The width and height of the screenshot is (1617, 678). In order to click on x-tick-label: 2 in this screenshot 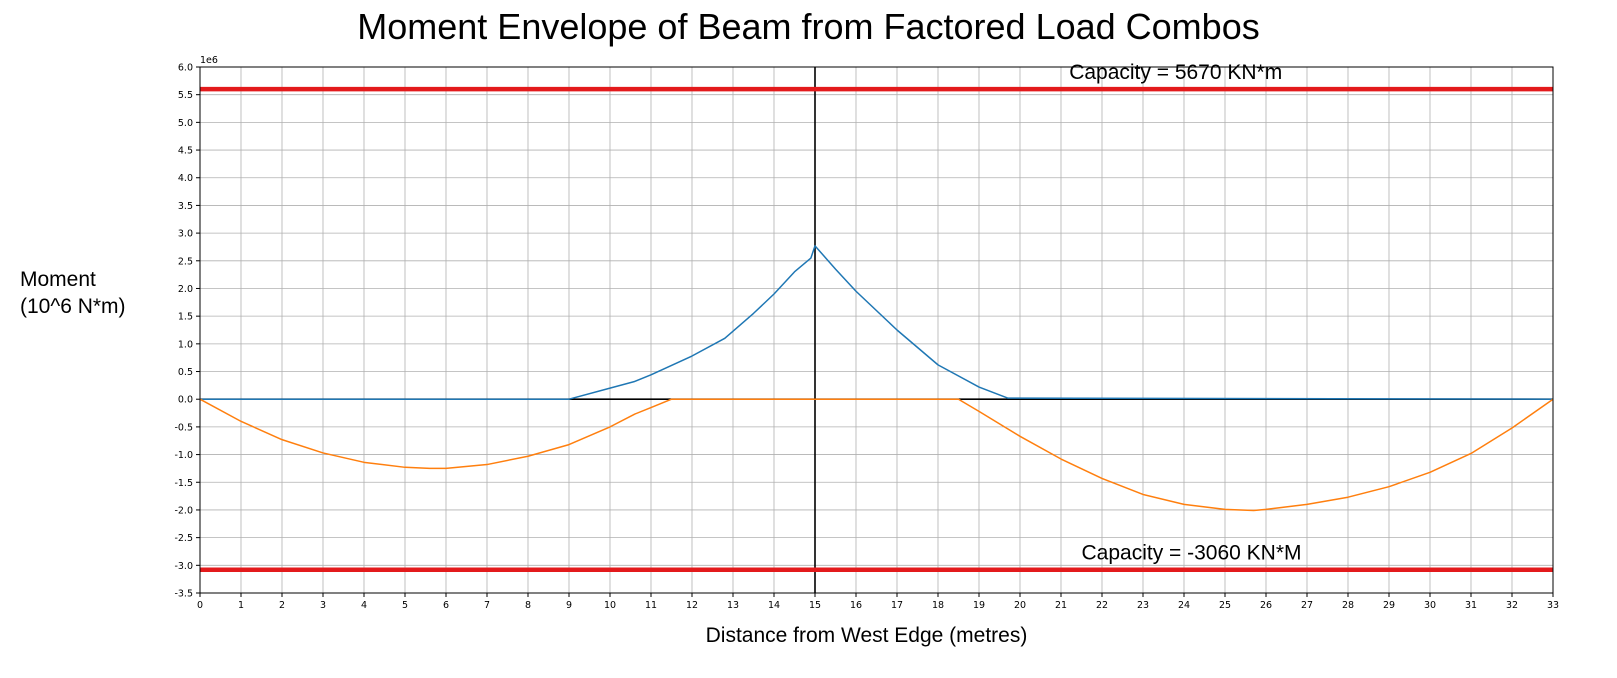, I will do `click(282, 605)`.